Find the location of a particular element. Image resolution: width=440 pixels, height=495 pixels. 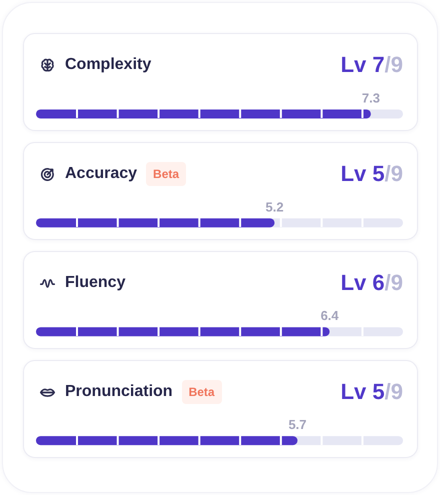

y-tick-label: Pronunciation is located at coordinates (119, 392).